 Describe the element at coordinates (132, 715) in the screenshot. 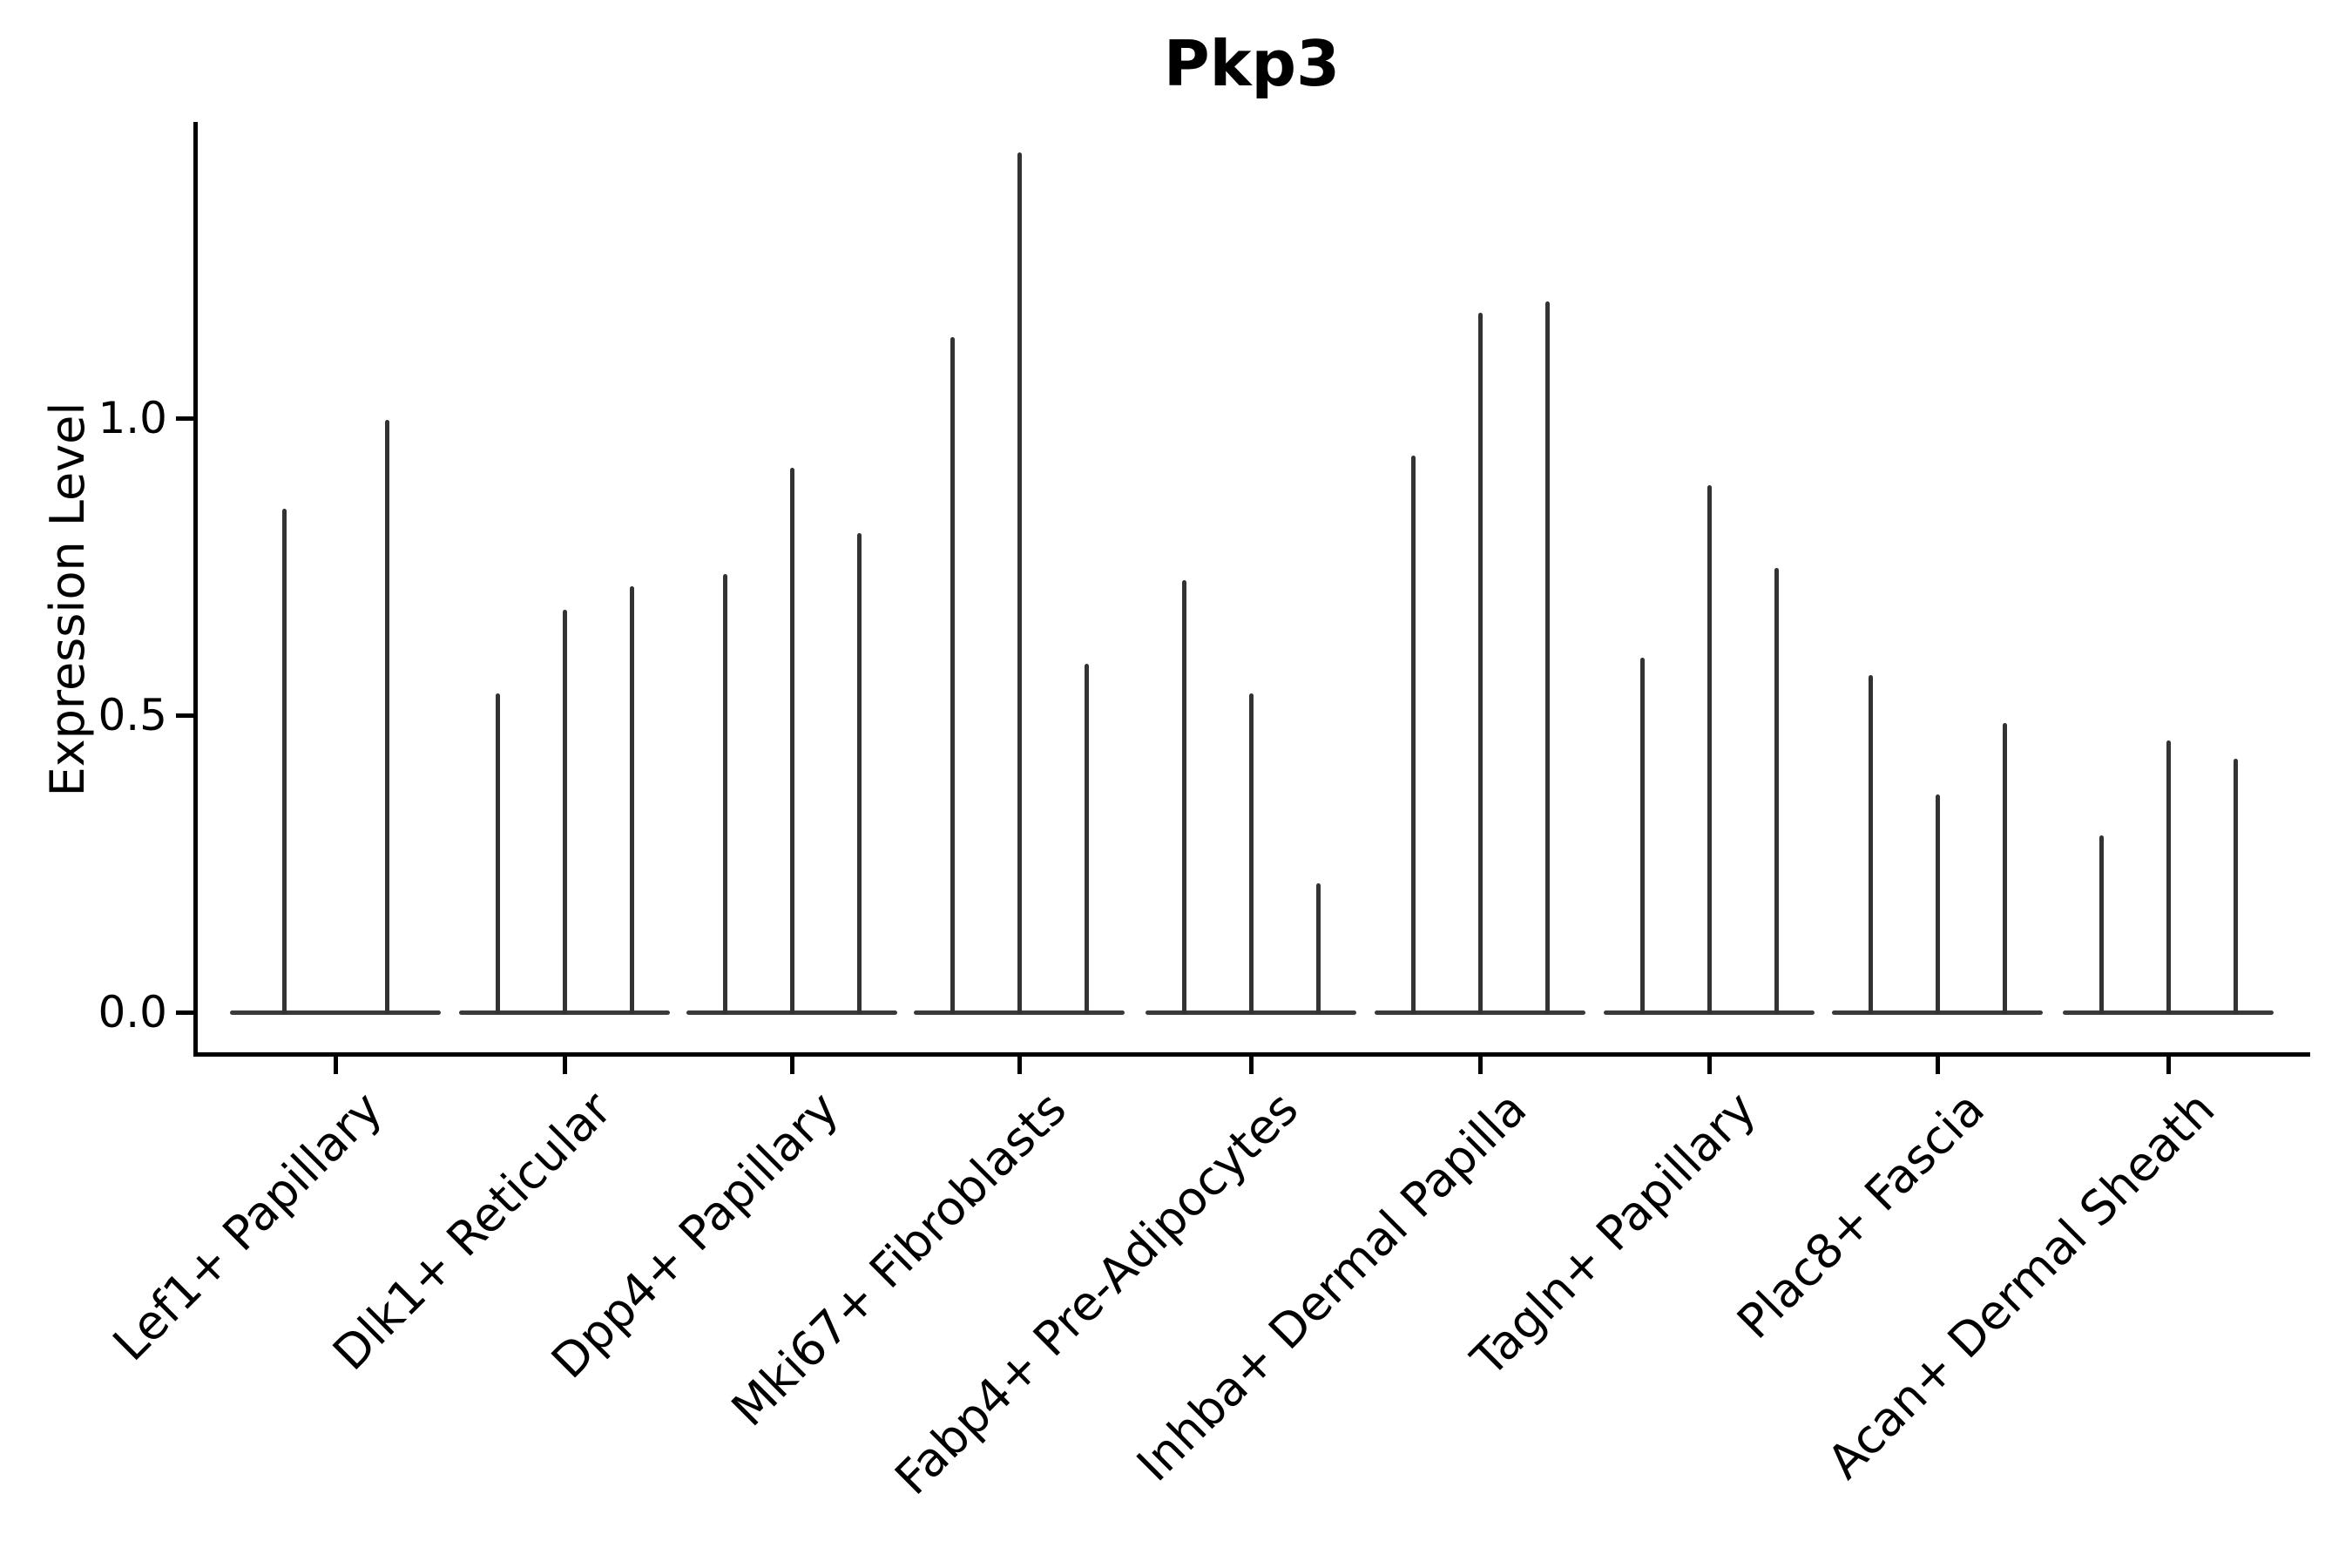

I see `y-tick-label: 0.5` at that location.